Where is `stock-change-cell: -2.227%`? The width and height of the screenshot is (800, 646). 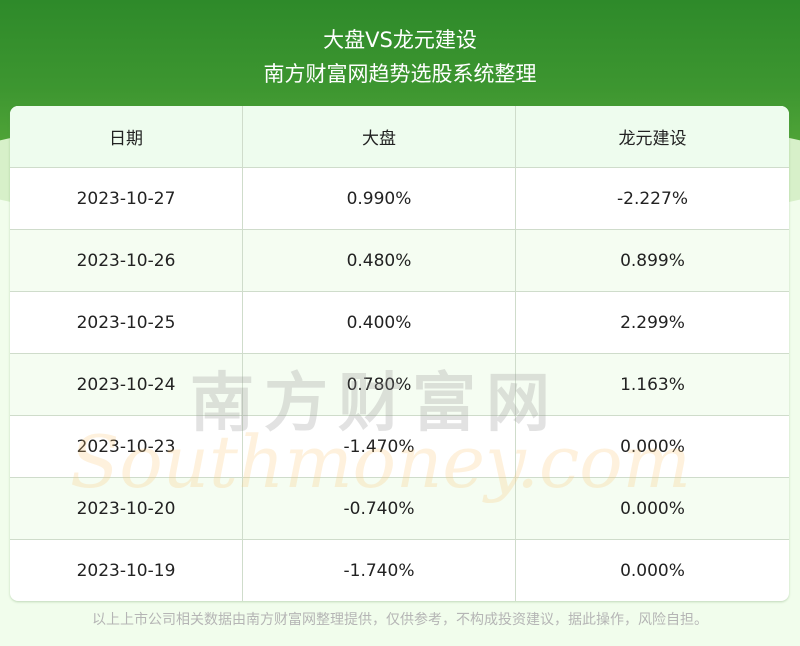
stock-change-cell: -2.227% is located at coordinates (652, 198).